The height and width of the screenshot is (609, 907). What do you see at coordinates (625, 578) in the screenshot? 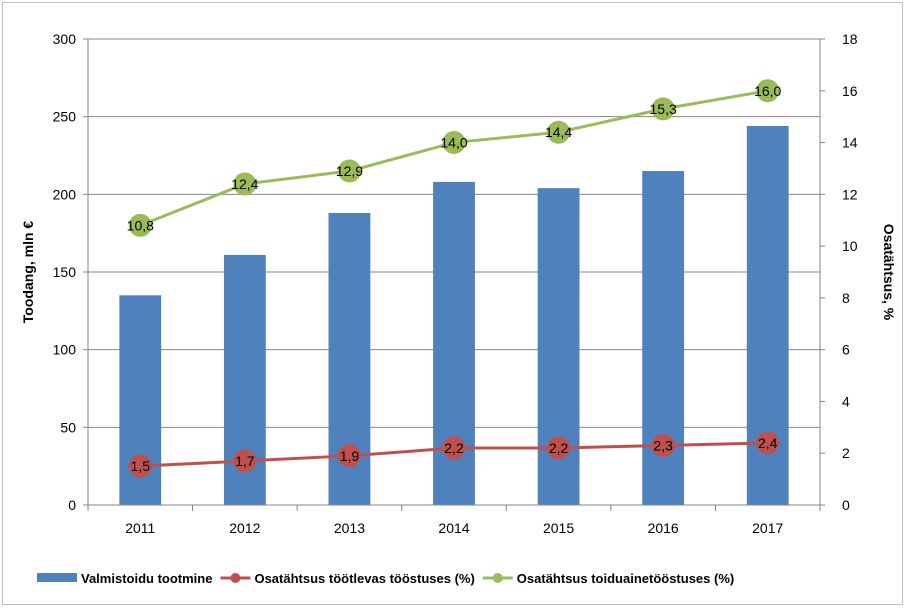
I see `legend-label: Osatähtsus toiduainetööstuses (%)` at bounding box center [625, 578].